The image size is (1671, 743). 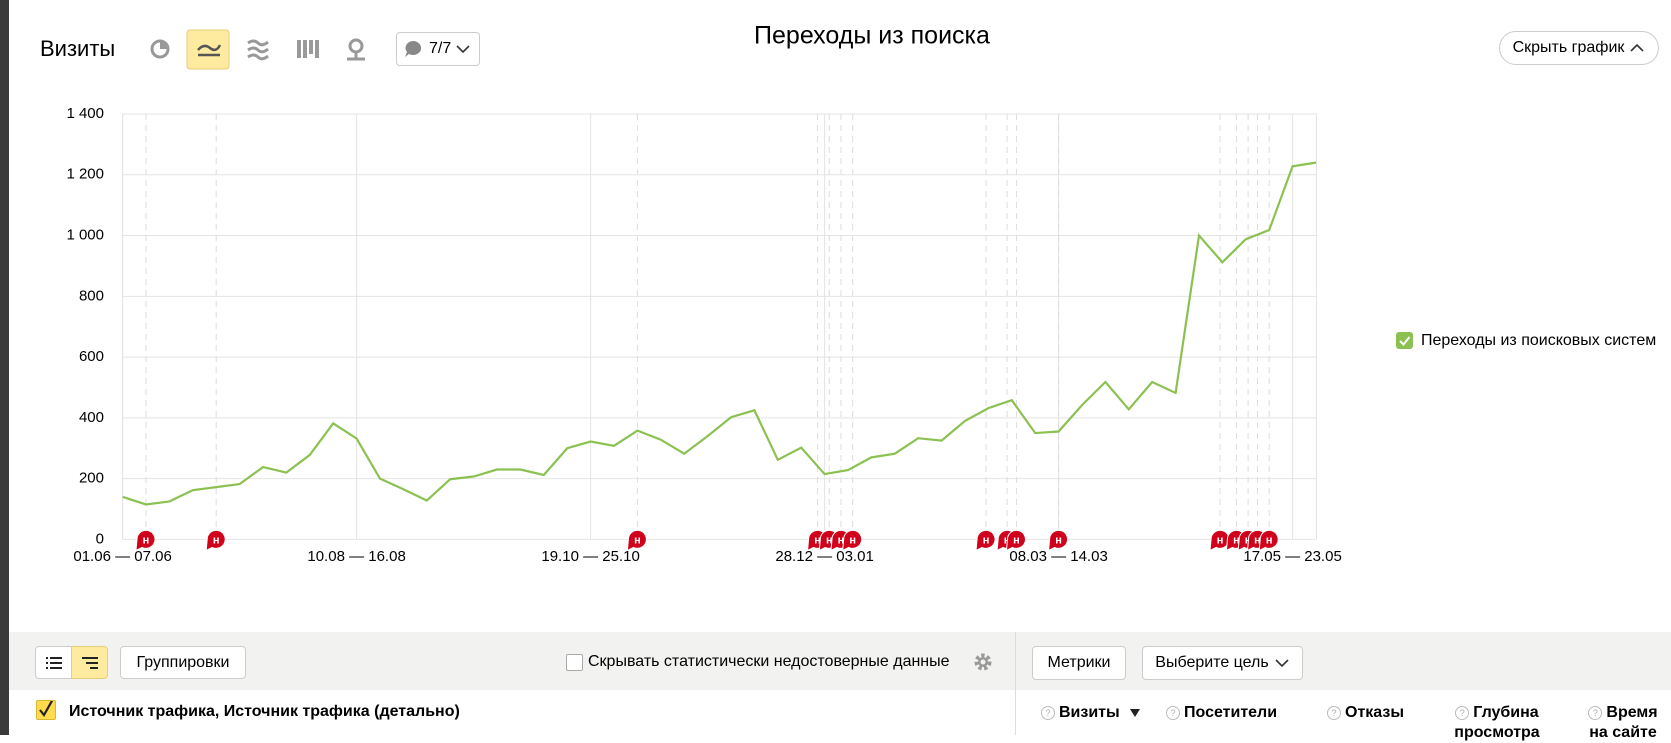 I want to click on comment-icon, so click(x=413, y=48).